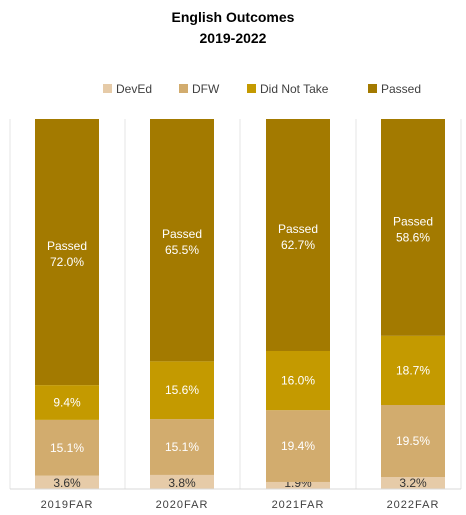  Describe the element at coordinates (235, 499) in the screenshot. I see `x-axis: 2019FAR 2020FAR 2021FAR 2022FAR` at that location.